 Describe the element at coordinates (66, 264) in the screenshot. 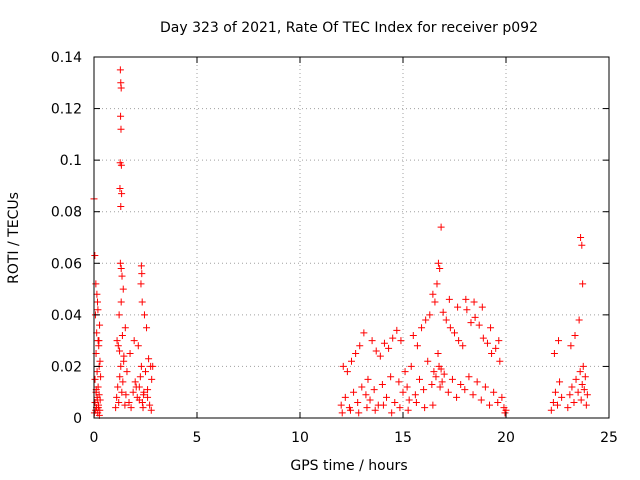

I see `y-tick-label: 0.06` at that location.